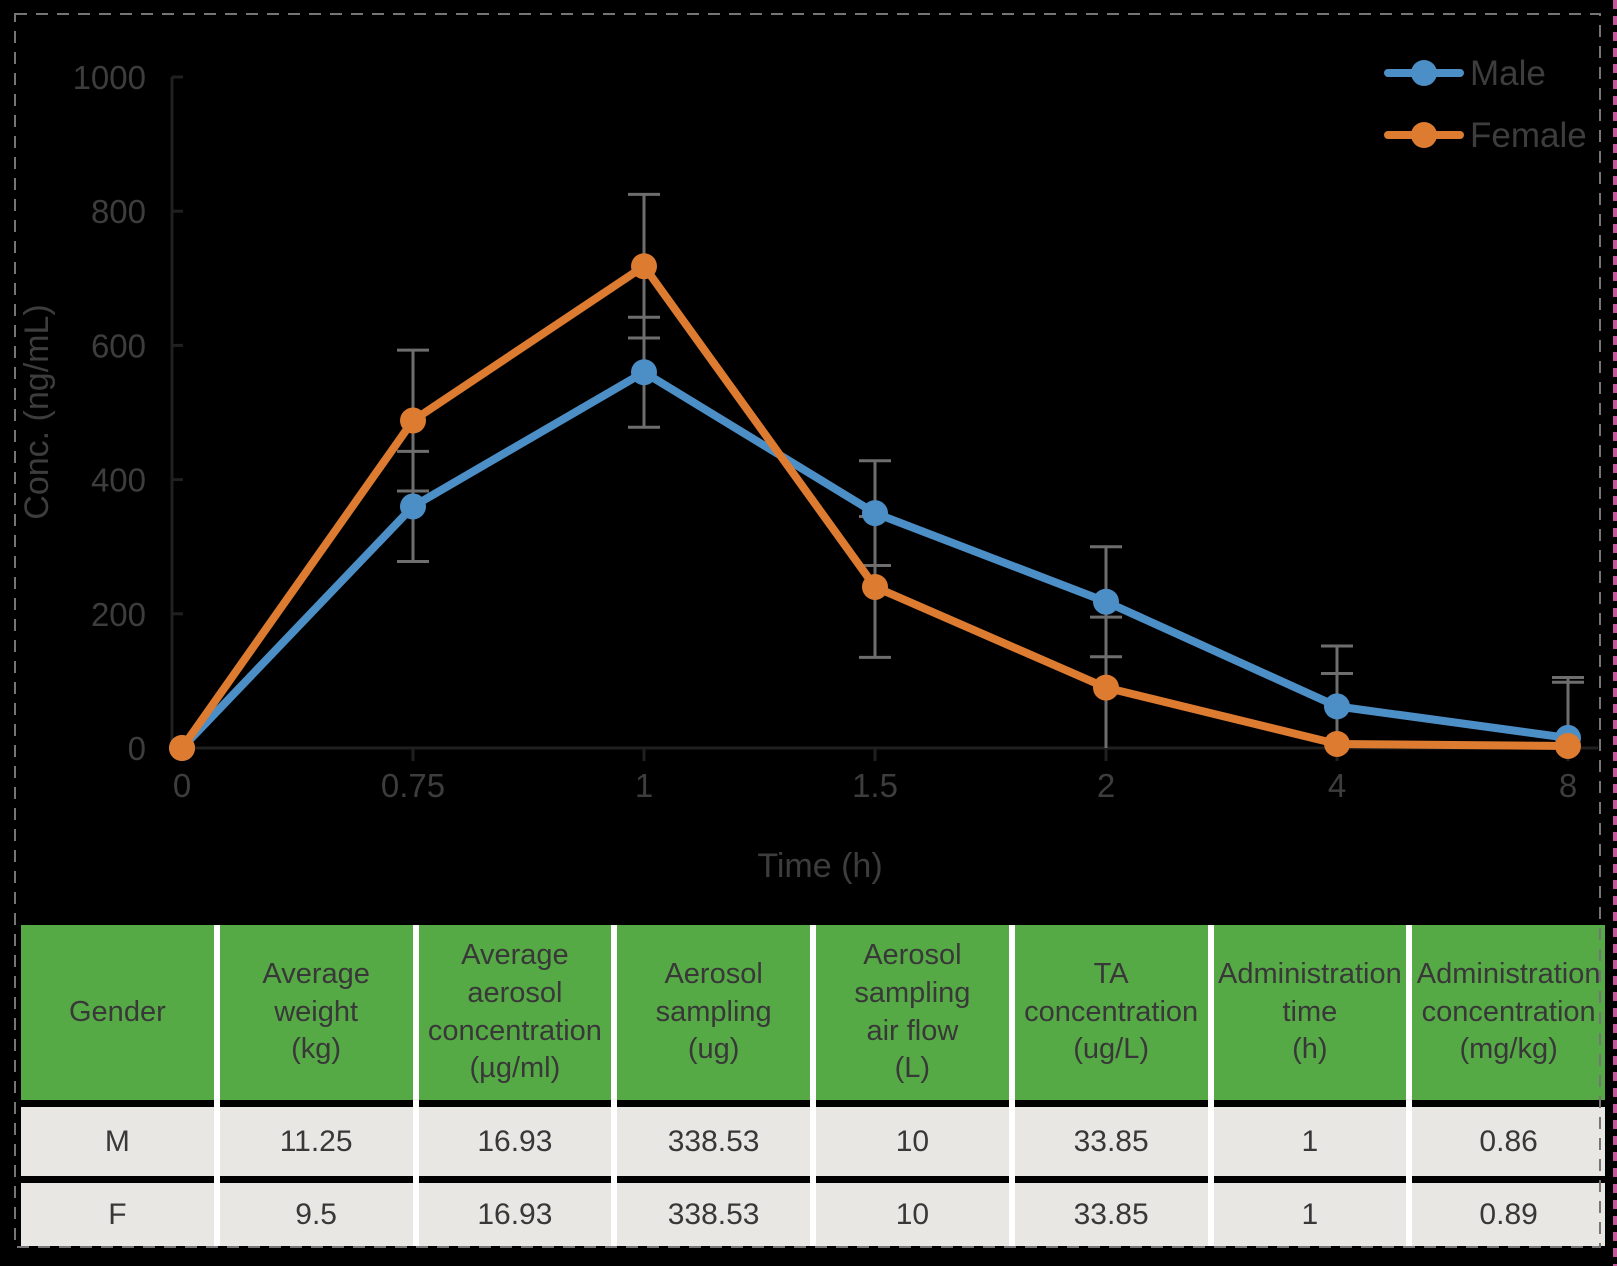 The height and width of the screenshot is (1266, 1617). What do you see at coordinates (413, 785) in the screenshot?
I see `x-tick-label: 0.75` at bounding box center [413, 785].